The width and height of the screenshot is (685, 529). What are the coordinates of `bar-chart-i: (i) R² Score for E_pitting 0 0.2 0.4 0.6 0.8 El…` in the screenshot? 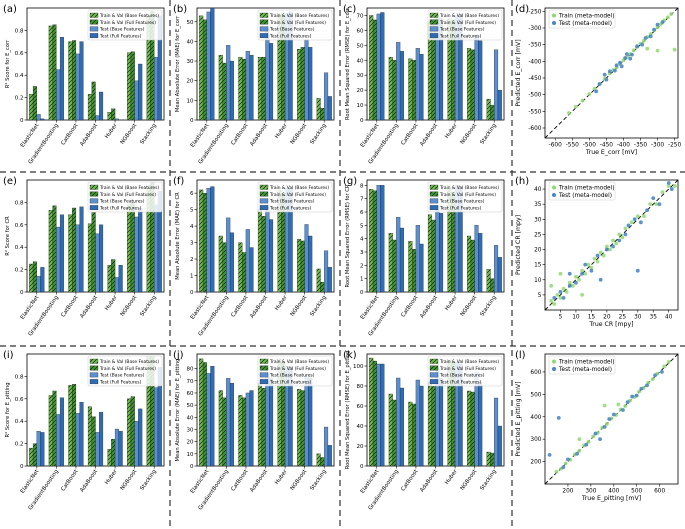 It's located at (84, 430).